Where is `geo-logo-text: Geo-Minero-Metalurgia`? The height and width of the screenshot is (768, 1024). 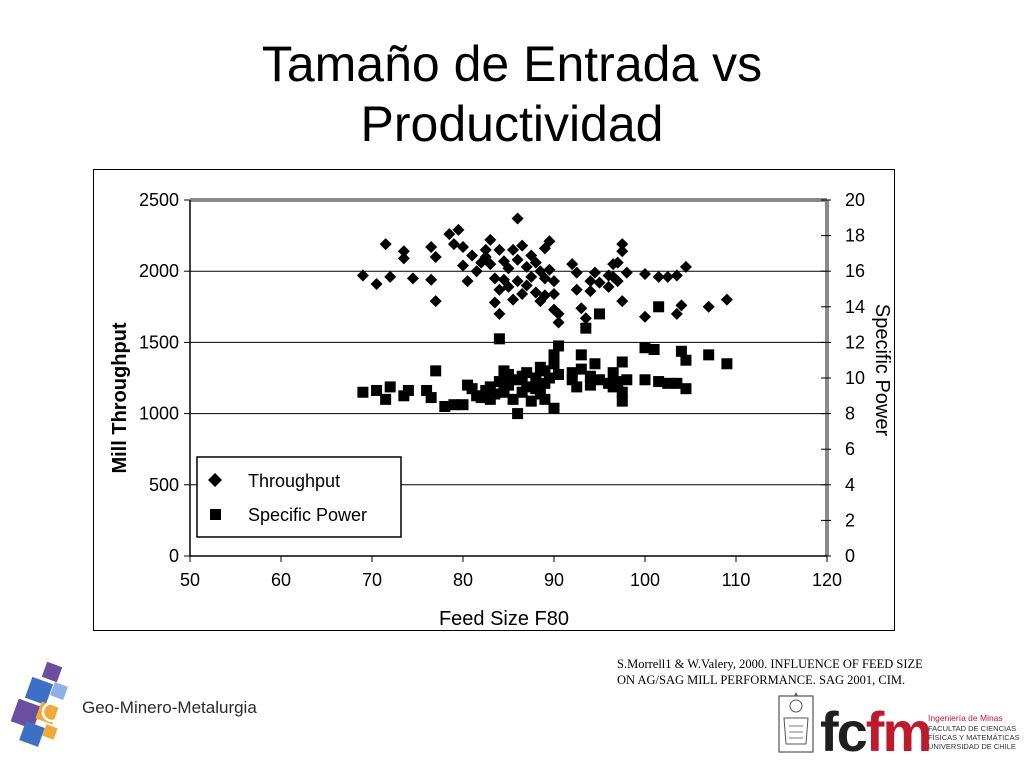
geo-logo-text: Geo-Minero-Metalurgia is located at coordinates (169, 707).